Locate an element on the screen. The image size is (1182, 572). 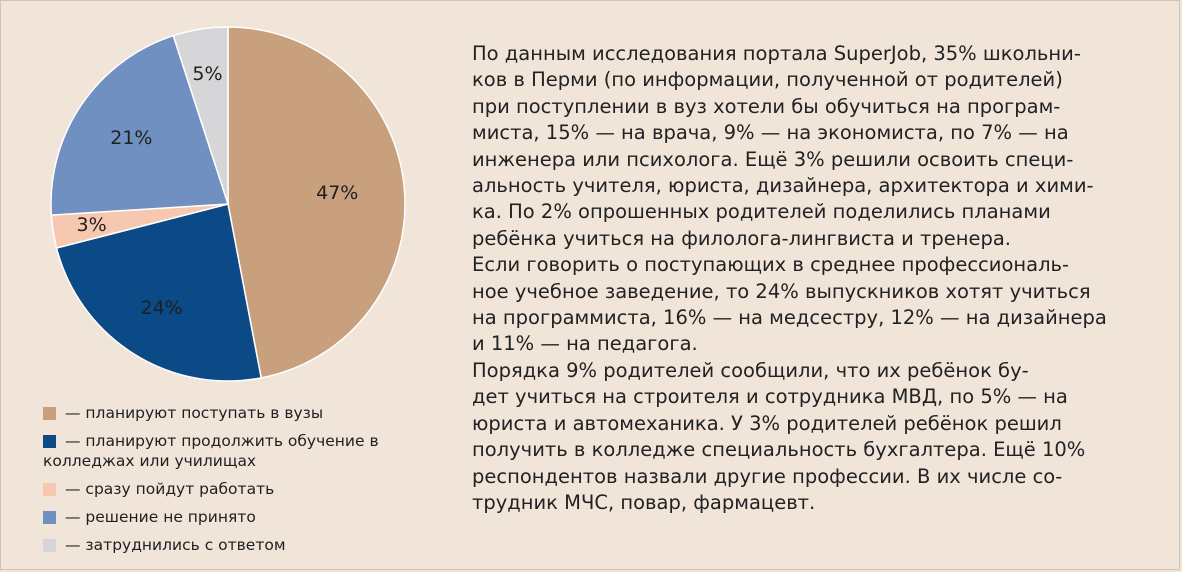
legend-item-no-answer: — затруднились с ответом is located at coordinates (238, 545).